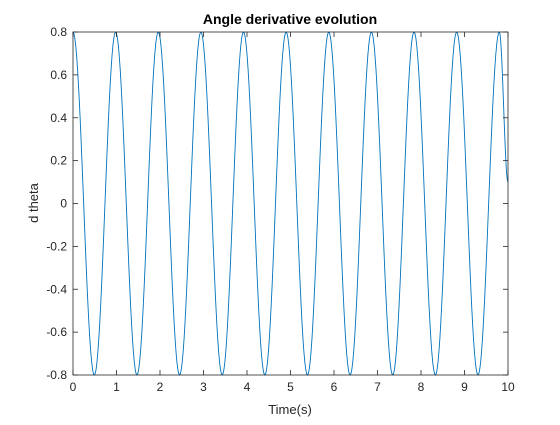  What do you see at coordinates (247, 387) in the screenshot?
I see `x-tick-label: 4` at bounding box center [247, 387].